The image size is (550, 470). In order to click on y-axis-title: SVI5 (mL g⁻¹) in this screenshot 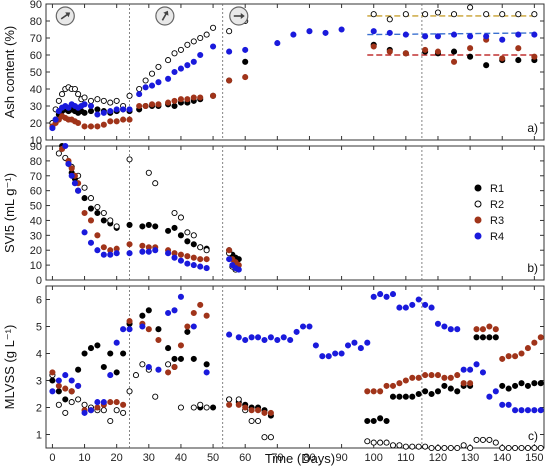, I will do `click(9, 213)`.